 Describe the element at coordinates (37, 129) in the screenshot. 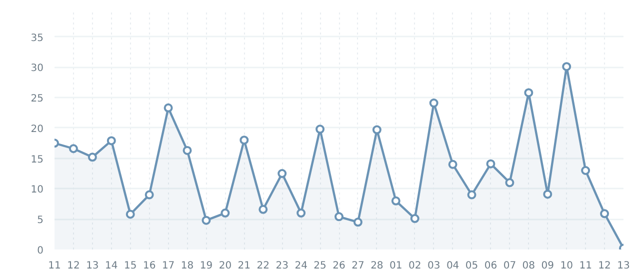

I see `y-tick-label: 20` at that location.